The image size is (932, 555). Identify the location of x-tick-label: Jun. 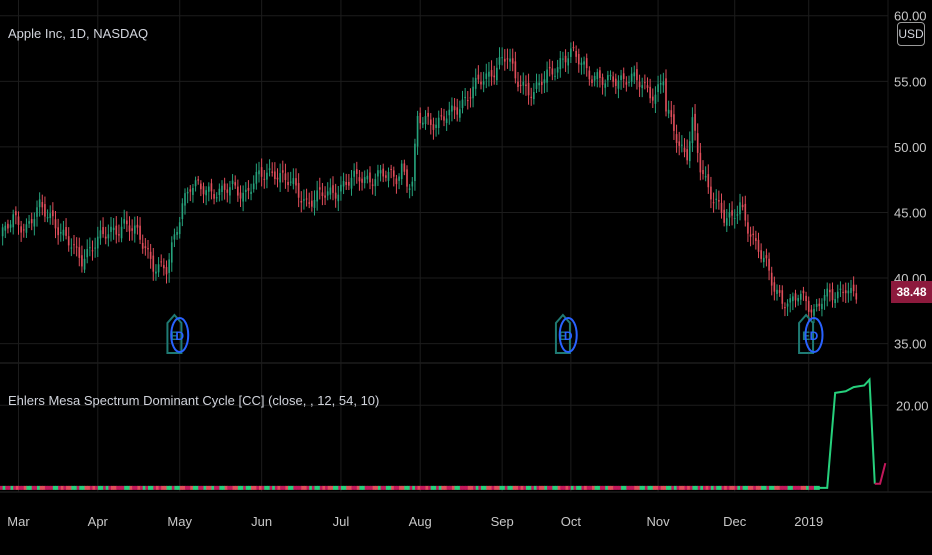
(261, 521).